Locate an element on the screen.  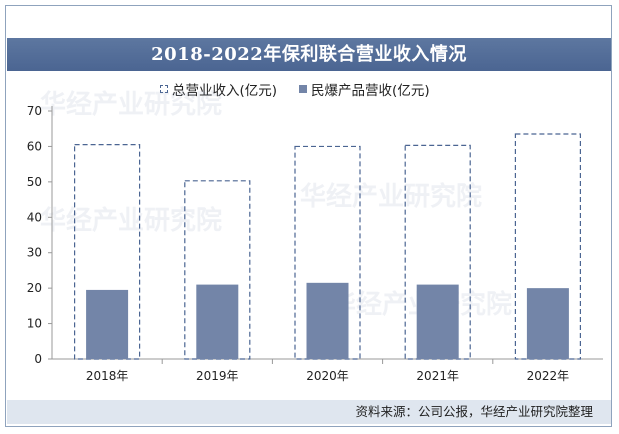
y-tick-label: 70 is located at coordinates (34, 111).